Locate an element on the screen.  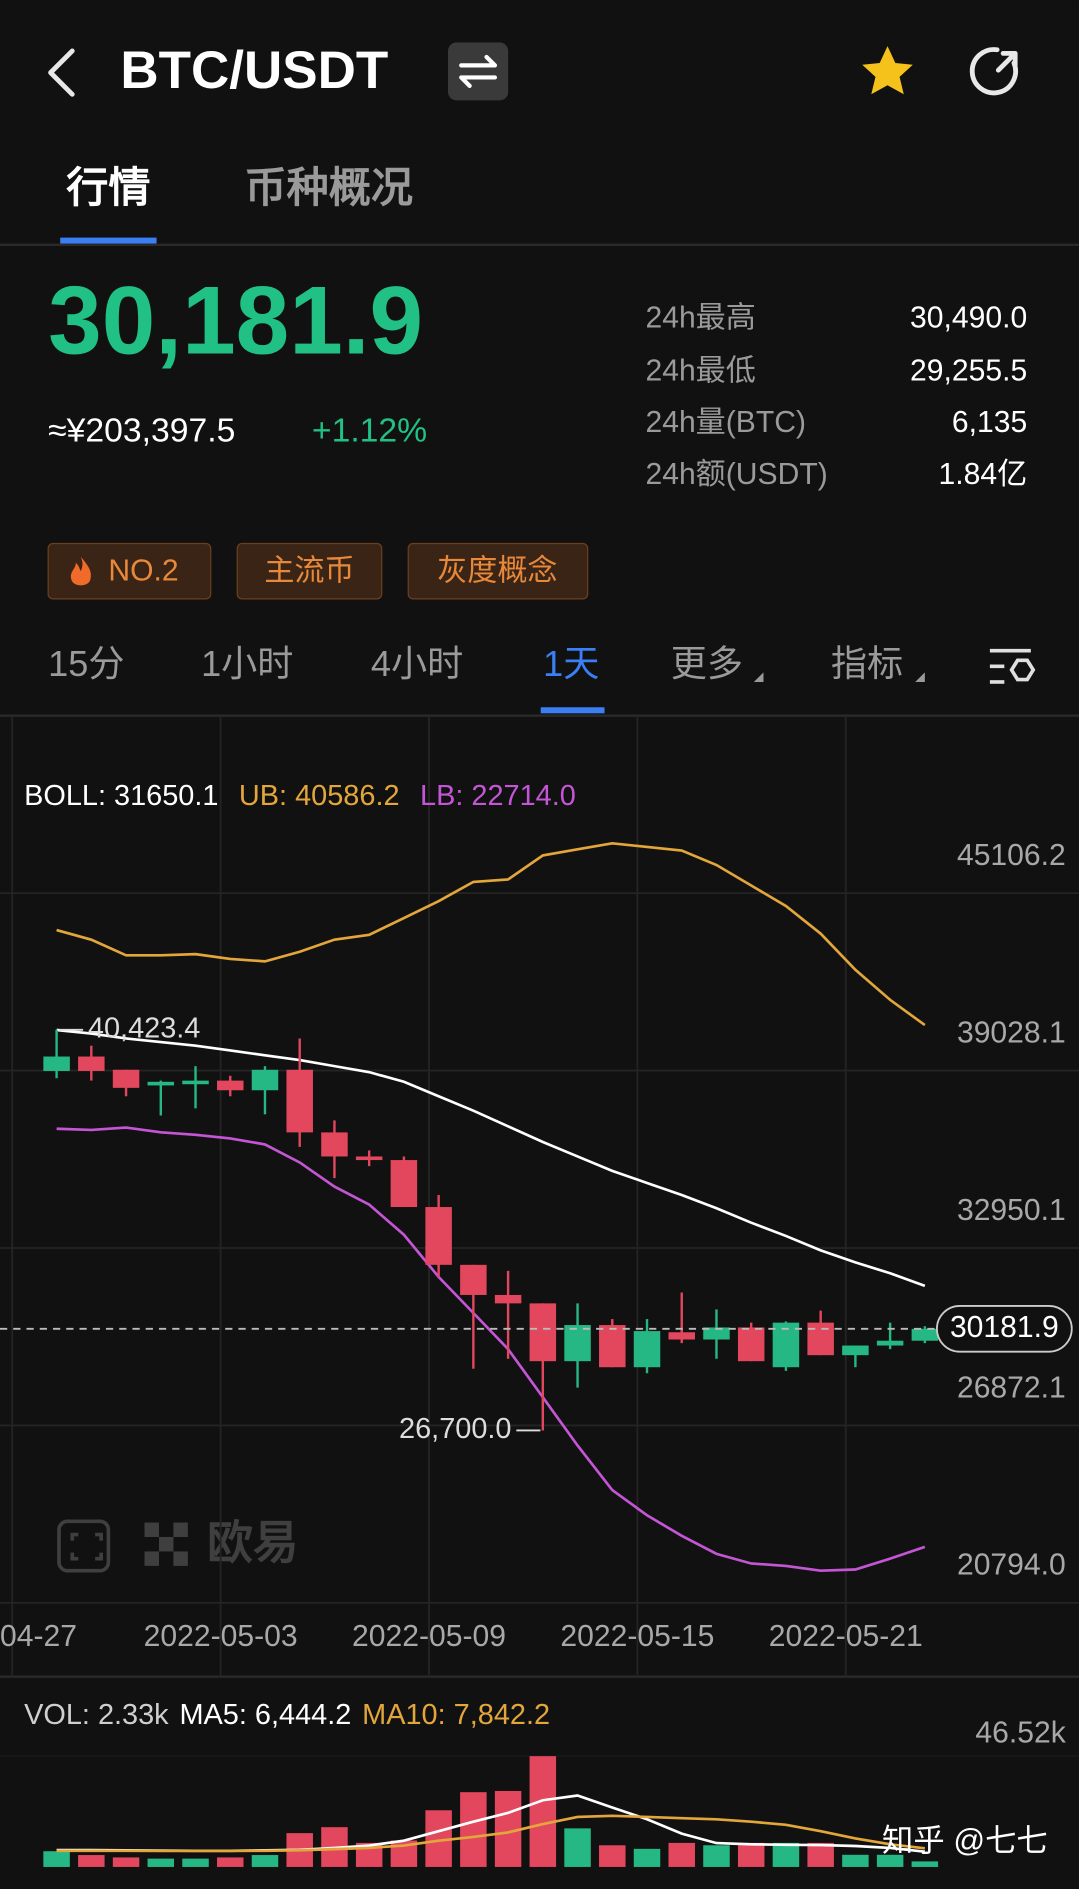
stat-value: 30,490.0 is located at coordinates (968, 317).